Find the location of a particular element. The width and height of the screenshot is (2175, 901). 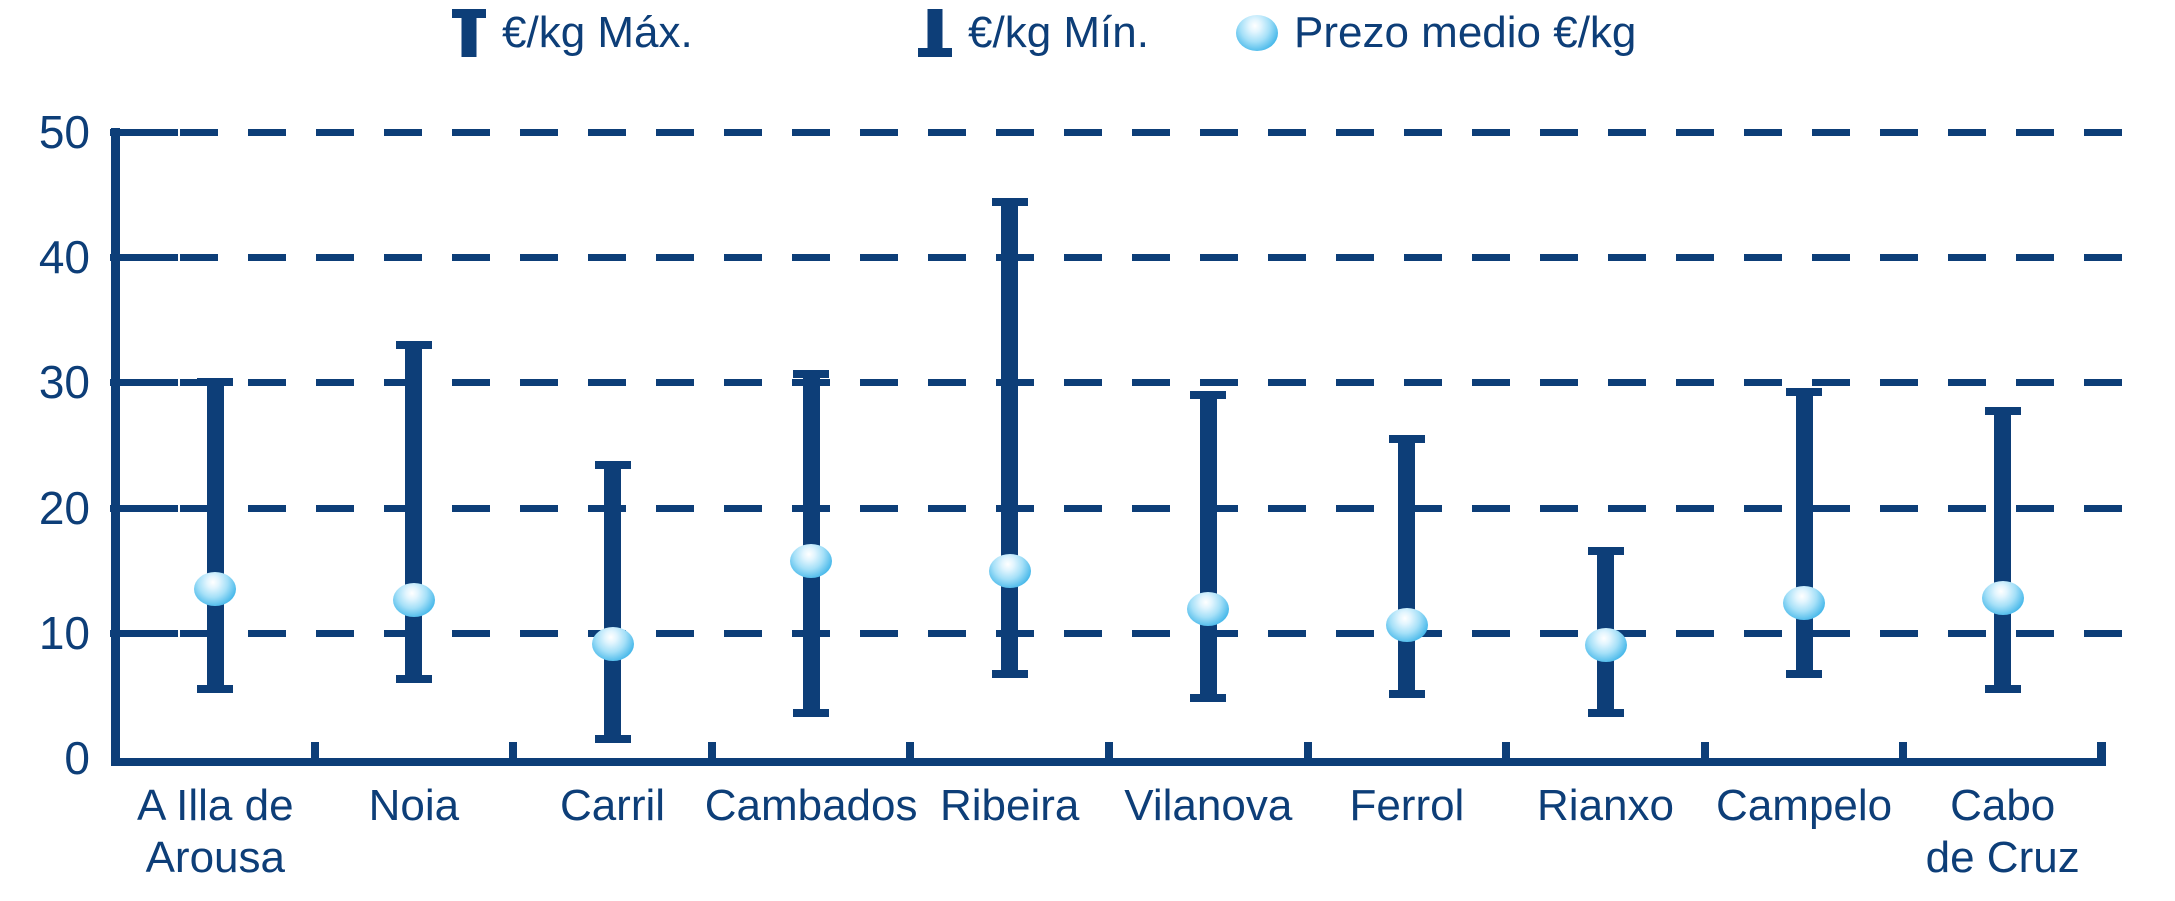

x-axis-category-label: Ribeira is located at coordinates (1009, 805).